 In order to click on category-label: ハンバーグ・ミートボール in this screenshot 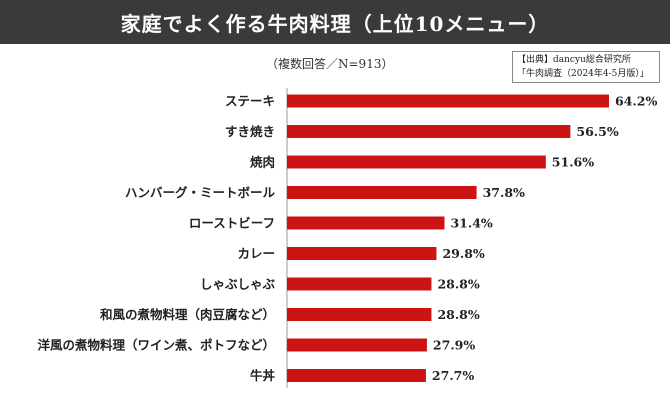, I will do `click(200, 192)`.